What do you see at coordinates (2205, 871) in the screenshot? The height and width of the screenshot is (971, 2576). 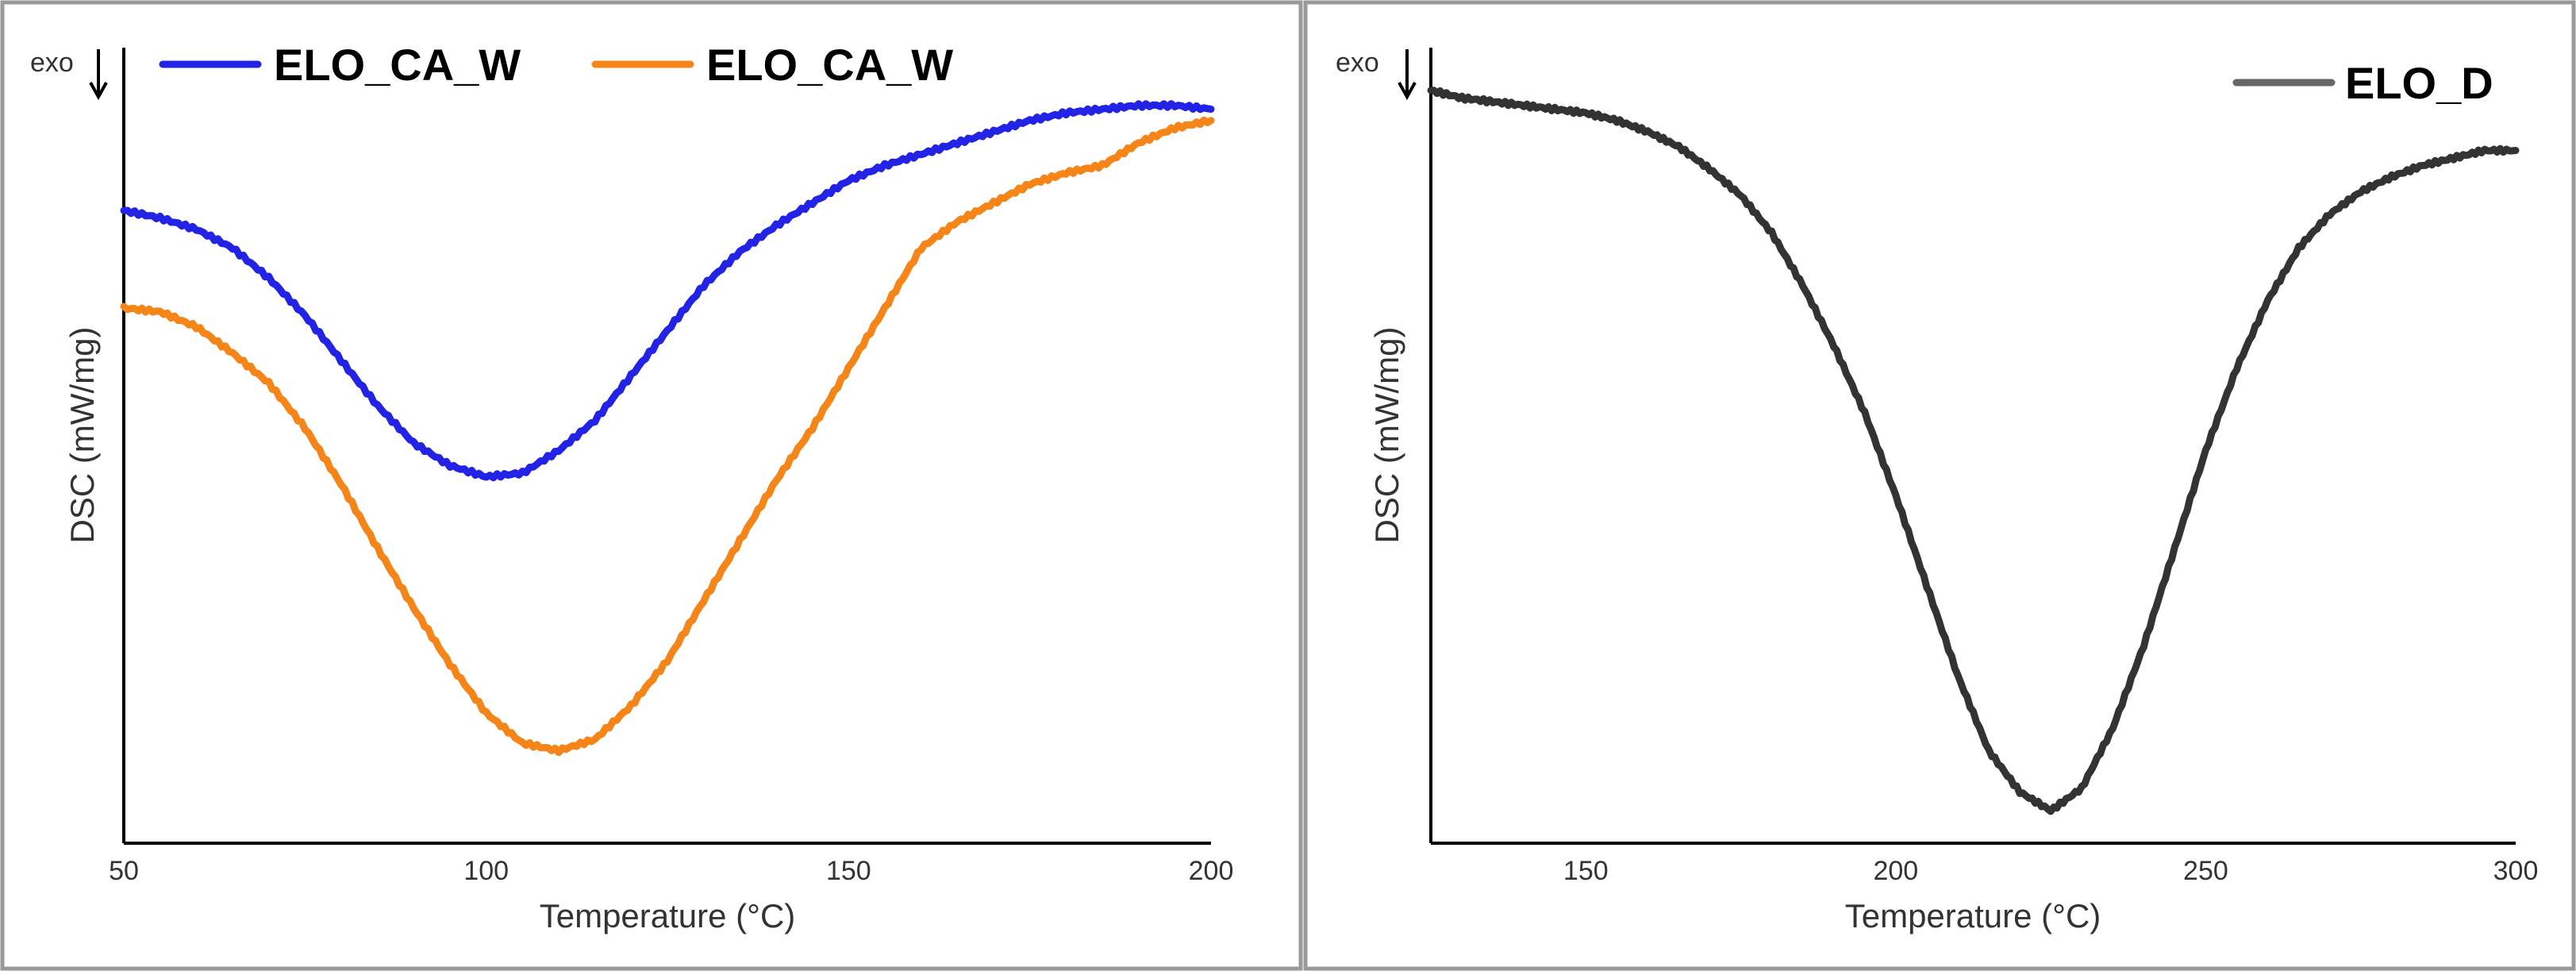 I see `x-tick-label: 250` at bounding box center [2205, 871].